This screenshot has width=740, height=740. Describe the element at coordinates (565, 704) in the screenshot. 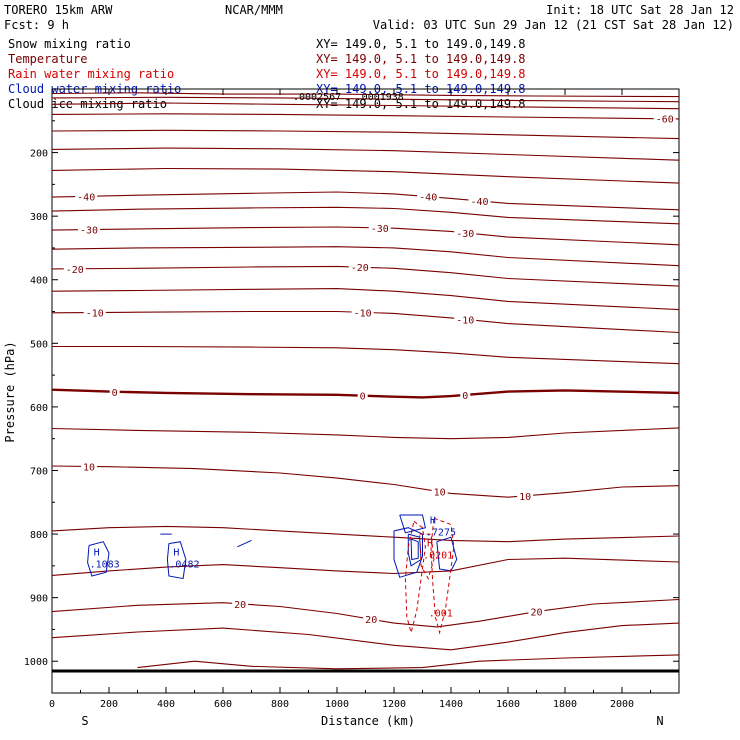

I see `x-tick-label: 1800` at that location.